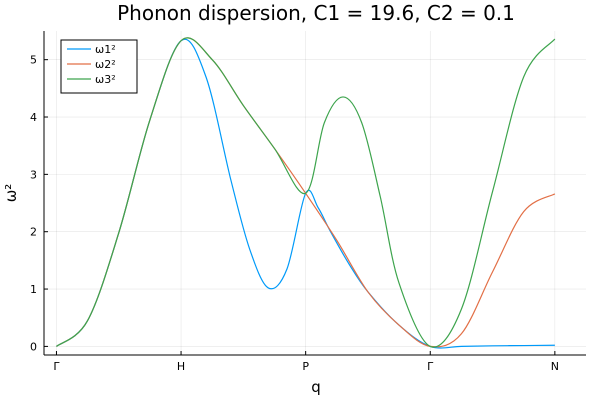 The height and width of the screenshot is (400, 600). What do you see at coordinates (33, 60) in the screenshot?
I see `y-tick-label: 5` at bounding box center [33, 60].